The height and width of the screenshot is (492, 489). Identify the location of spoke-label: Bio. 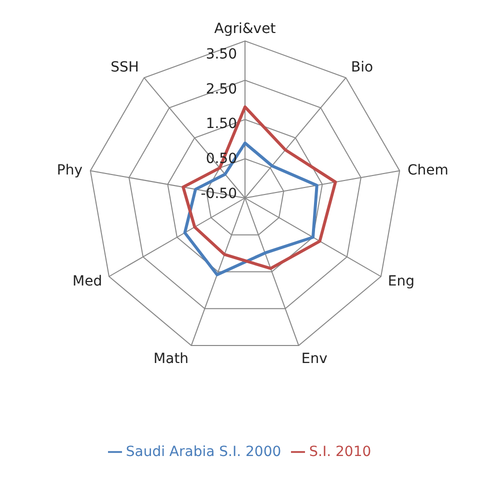
(362, 68).